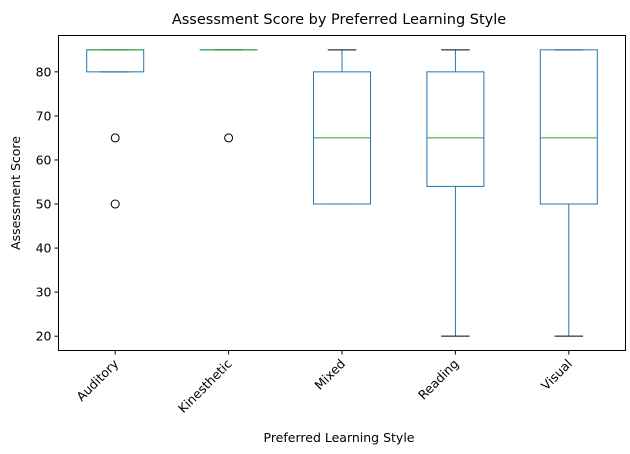 This screenshot has width=630, height=454. Describe the element at coordinates (15, 193) in the screenshot. I see `y-axis-label: Assessment Score` at that location.